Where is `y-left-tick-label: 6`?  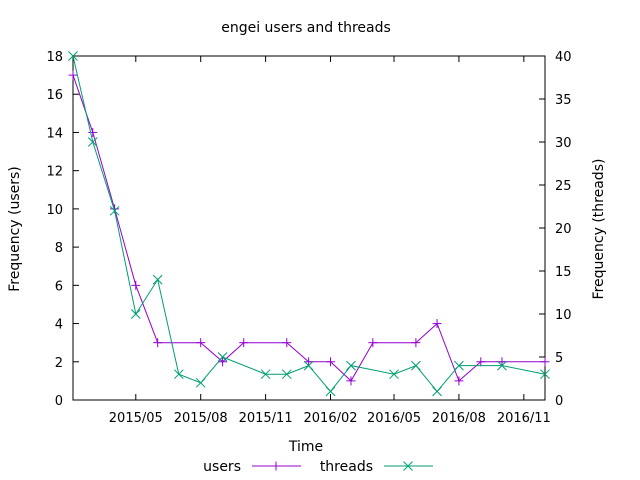 y-left-tick-label: 6 is located at coordinates (59, 286).